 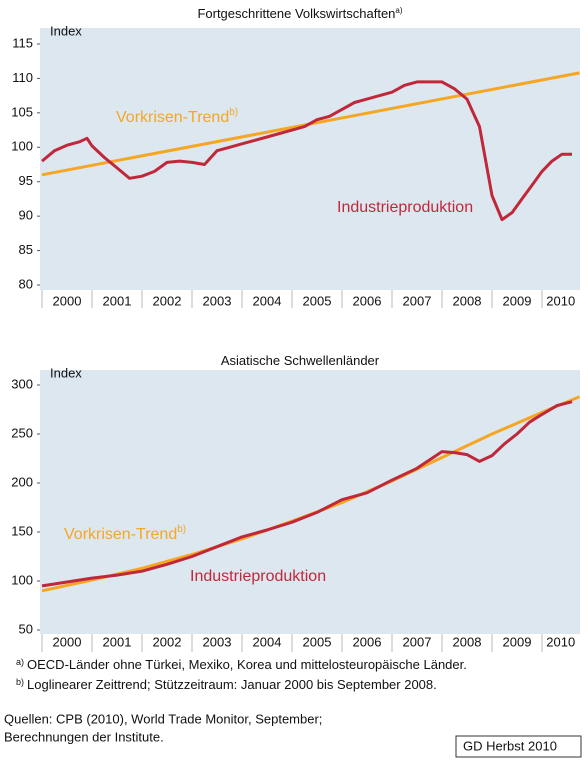 What do you see at coordinates (22, 530) in the screenshot?
I see `y-tick-label: 150` at bounding box center [22, 530].